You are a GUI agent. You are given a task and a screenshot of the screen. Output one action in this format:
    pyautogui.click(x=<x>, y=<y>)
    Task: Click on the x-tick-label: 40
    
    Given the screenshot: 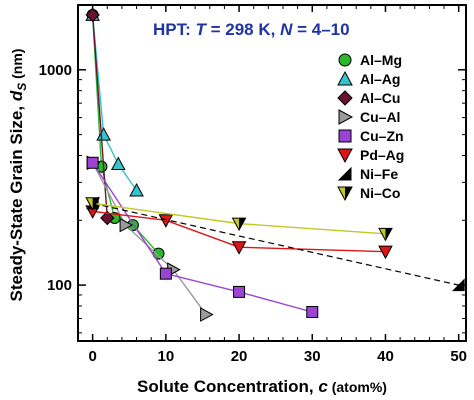 What is the action you would take?
    pyautogui.click(x=385, y=356)
    